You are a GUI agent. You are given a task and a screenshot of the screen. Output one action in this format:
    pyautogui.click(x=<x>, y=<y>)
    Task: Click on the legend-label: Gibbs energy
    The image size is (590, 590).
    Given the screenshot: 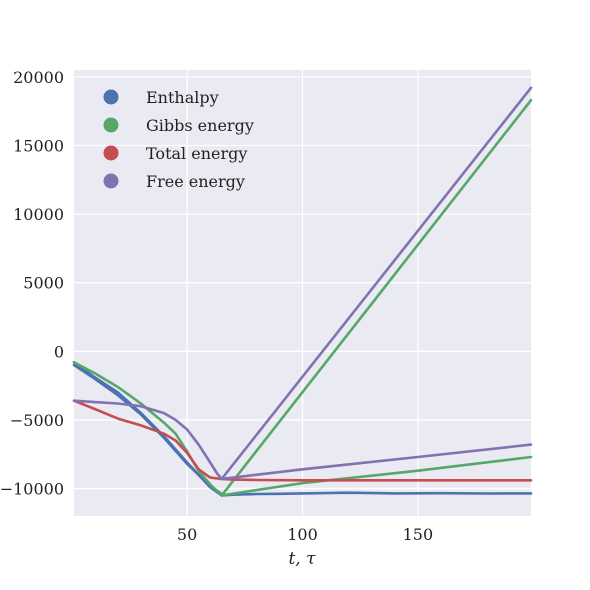 What is the action you would take?
    pyautogui.click(x=200, y=125)
    